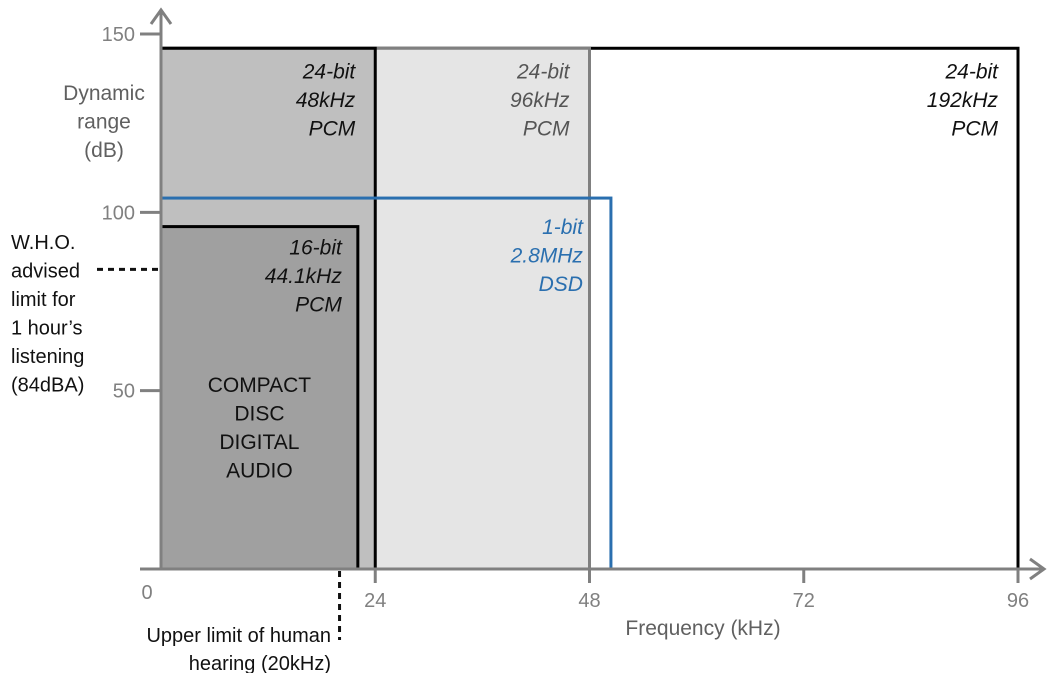  I want to click on region-label-24-bit-96khz-pcm-0: 24-bit, so click(543, 71).